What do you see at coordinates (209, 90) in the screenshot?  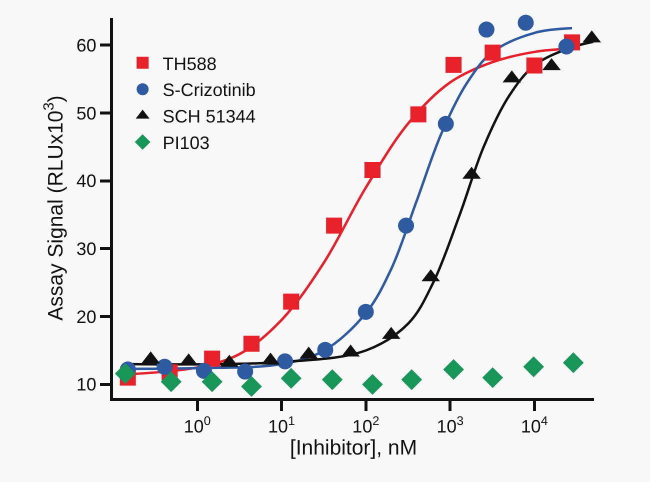 I see `legend-label: S-Crizotinib` at bounding box center [209, 90].